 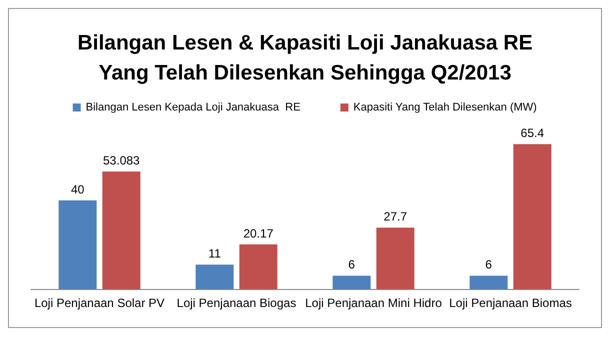 What do you see at coordinates (445, 108) in the screenshot?
I see `legend-label: Kapasiti Yang Telah Dilesenkan (MW)` at bounding box center [445, 108].